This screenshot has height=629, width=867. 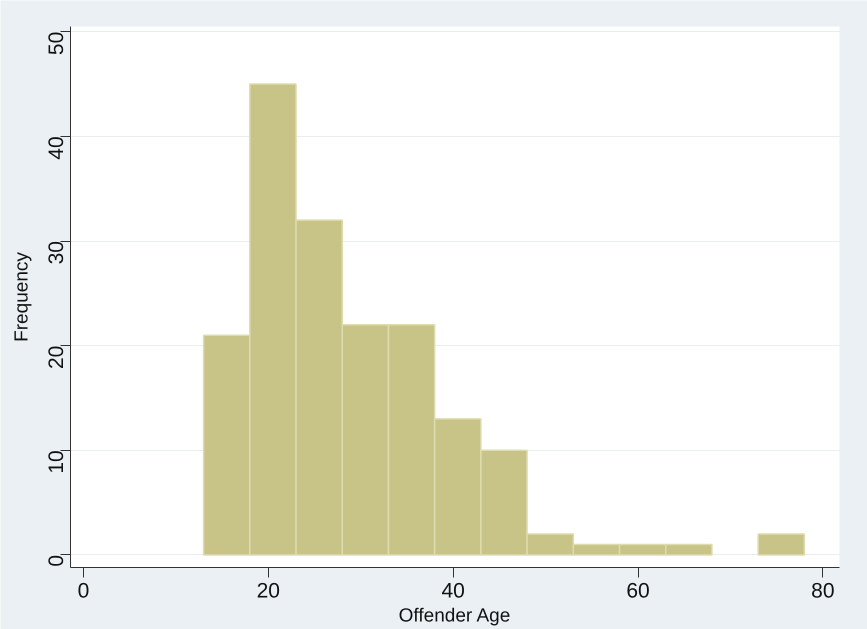 I want to click on x-tick-label: 40, so click(x=453, y=591).